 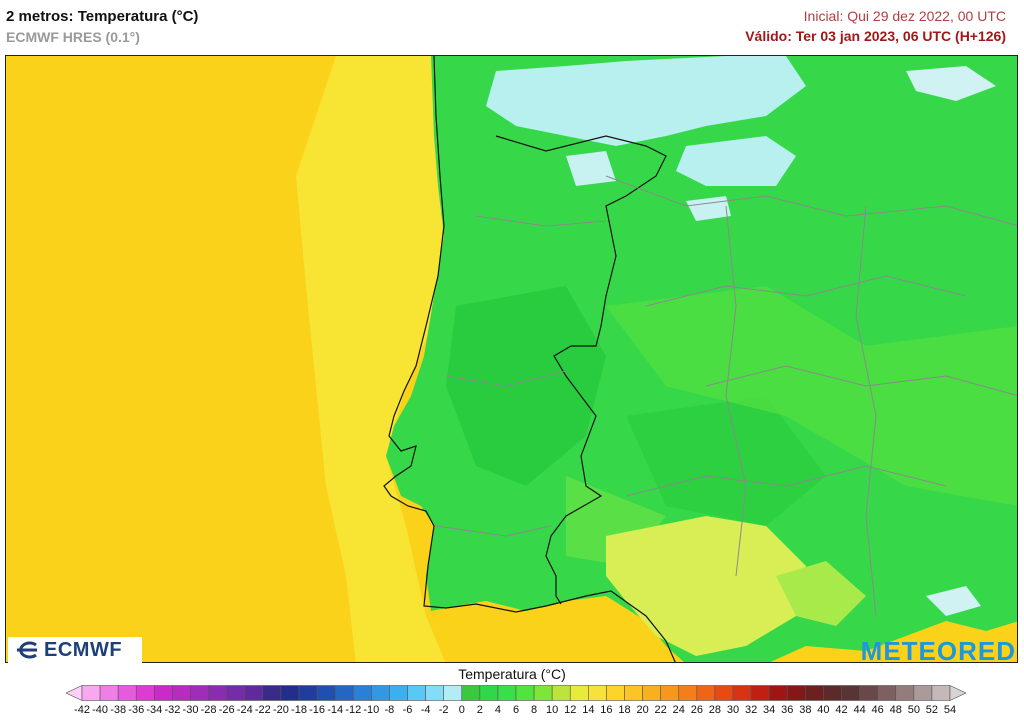 I want to click on national-border, so click(x=581, y=370).